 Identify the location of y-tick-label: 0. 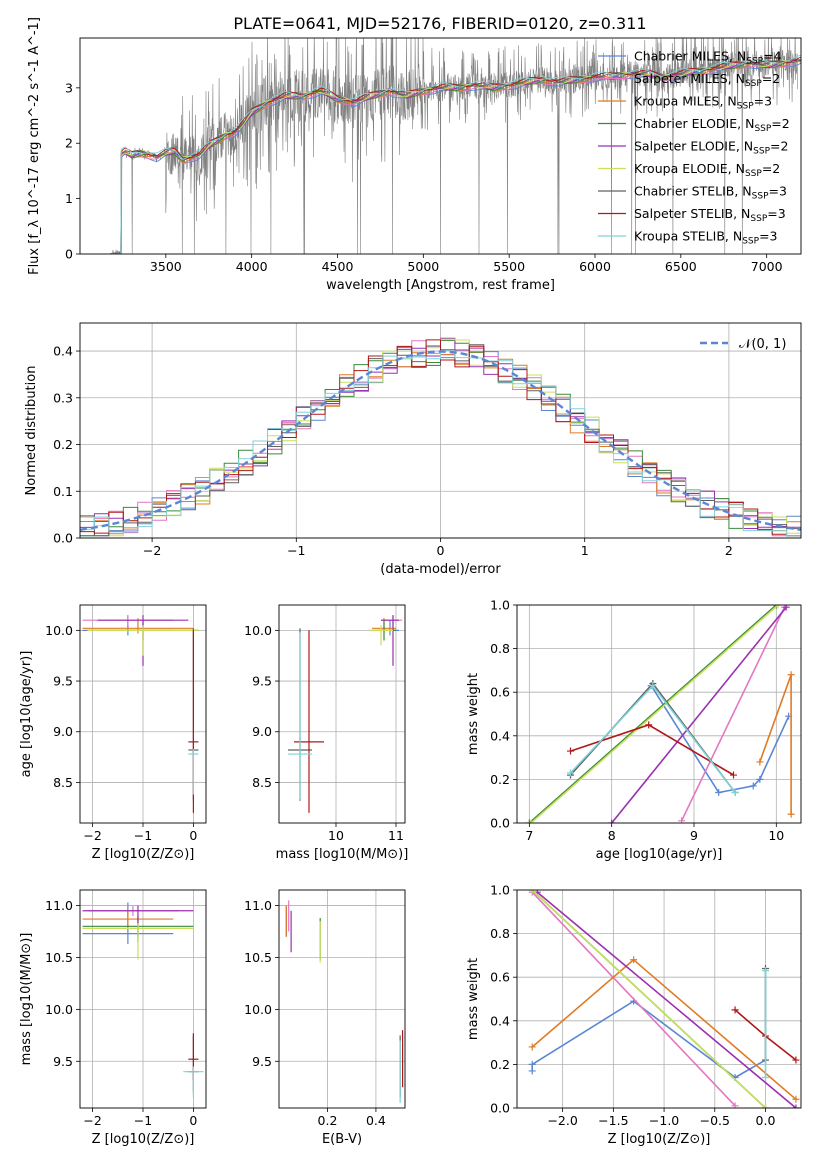
(69, 254).